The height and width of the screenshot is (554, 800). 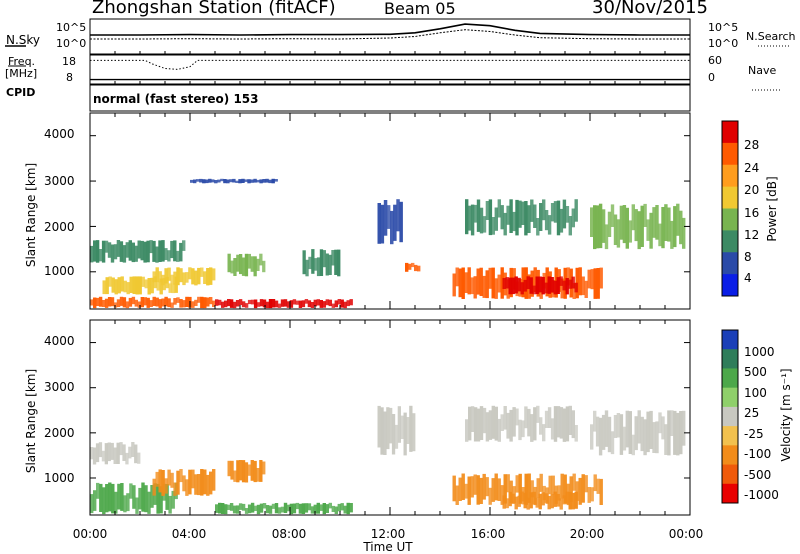 What do you see at coordinates (31, 215) in the screenshot?
I see `power-ylabel: Slant Range [km]` at bounding box center [31, 215].